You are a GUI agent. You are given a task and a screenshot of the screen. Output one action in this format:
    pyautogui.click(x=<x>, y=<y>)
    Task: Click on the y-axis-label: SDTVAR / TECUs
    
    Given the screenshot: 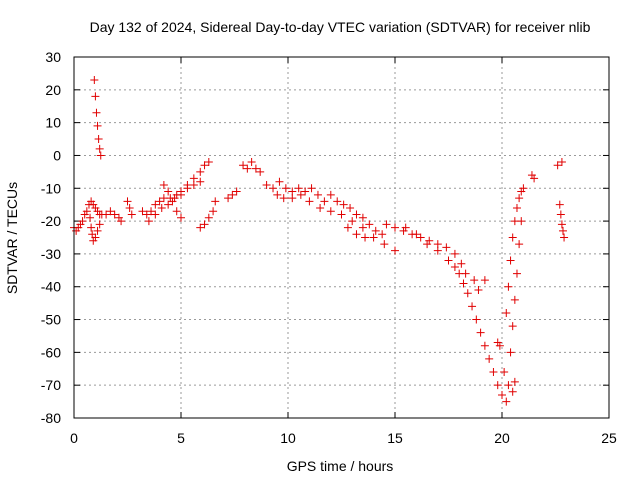 What is the action you would take?
    pyautogui.click(x=12, y=238)
    